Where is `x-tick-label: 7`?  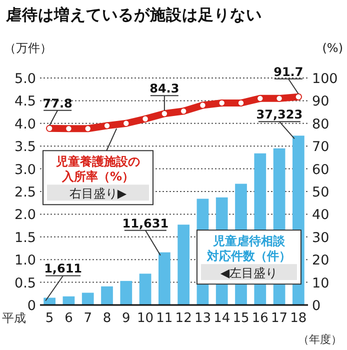
x-tick-label: 7 is located at coordinates (88, 318).